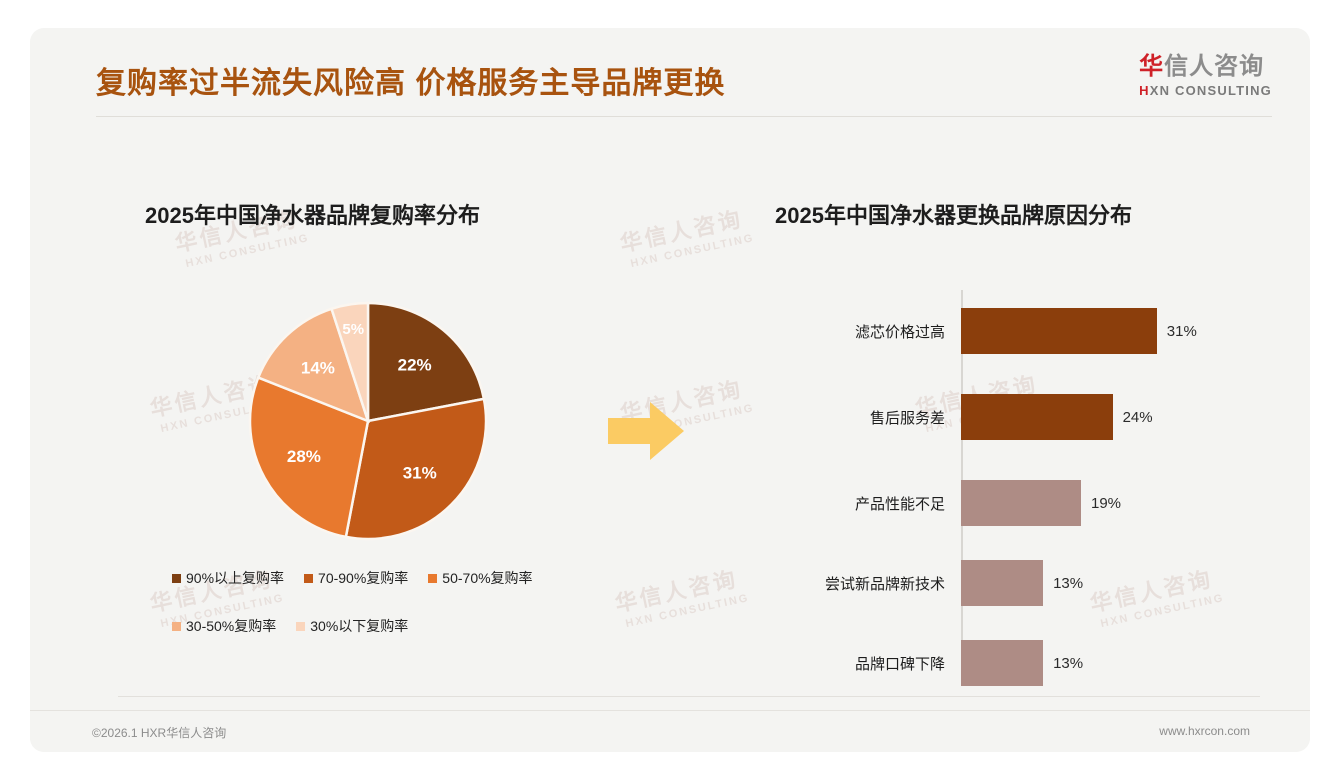 Image resolution: width=1340 pixels, height=780 pixels. What do you see at coordinates (235, 578) in the screenshot?
I see `legend-label: 90%以上复购率` at bounding box center [235, 578].